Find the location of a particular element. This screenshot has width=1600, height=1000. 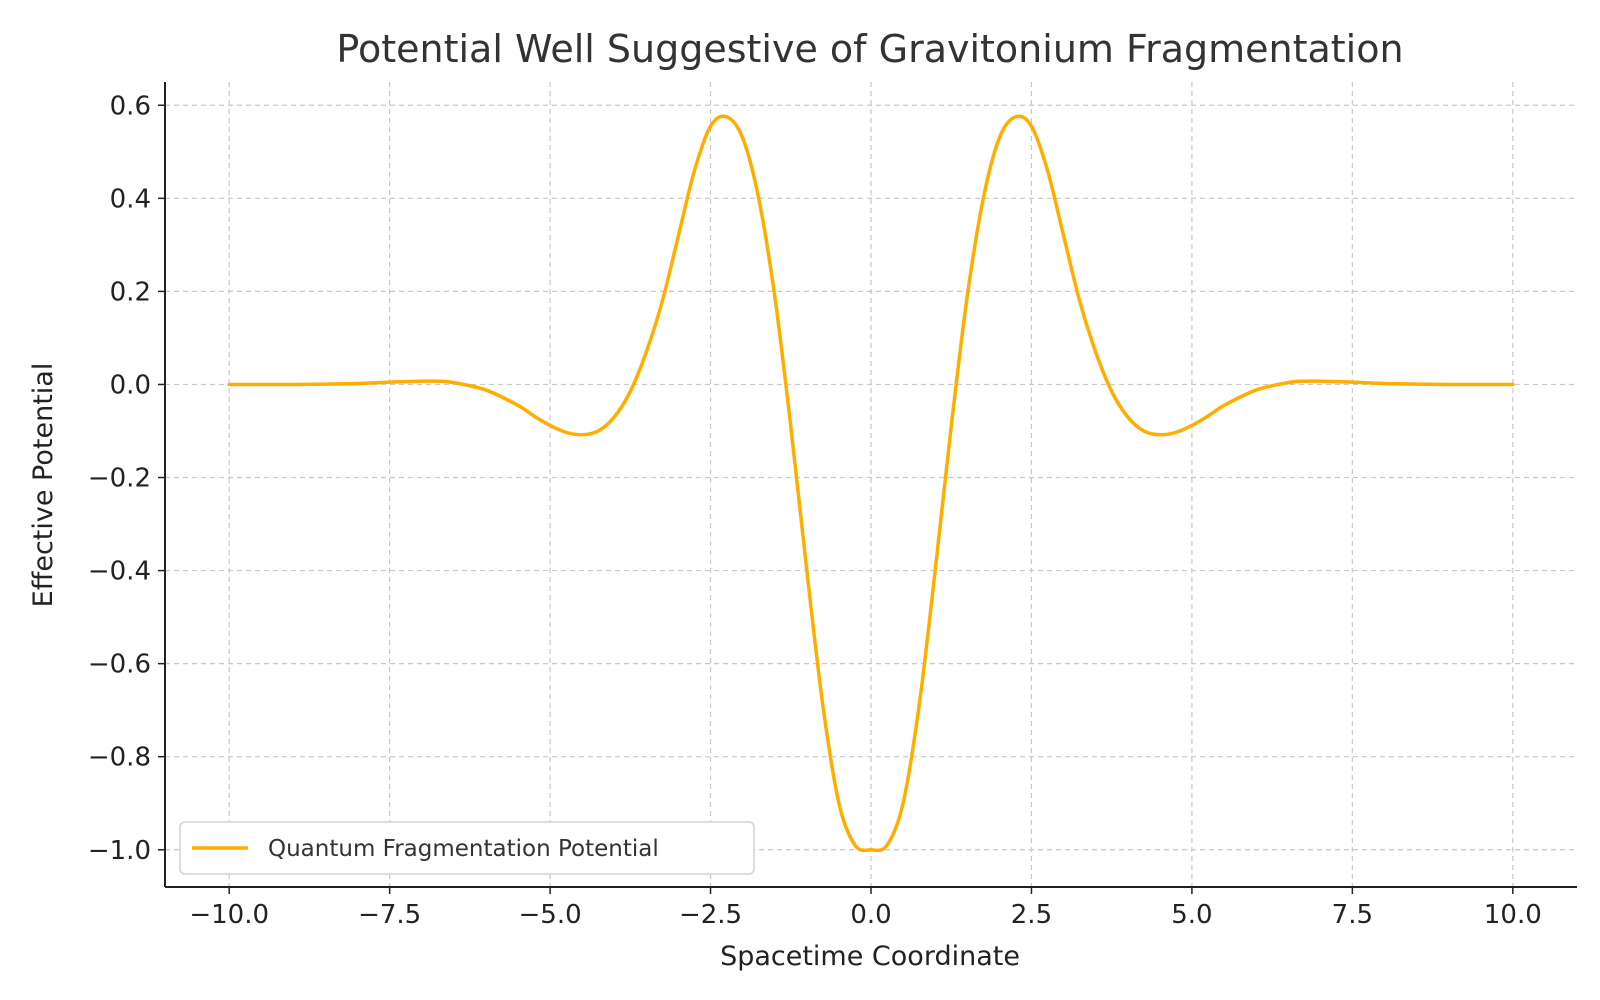

y-tick-label: 0.2 is located at coordinates (130, 292).